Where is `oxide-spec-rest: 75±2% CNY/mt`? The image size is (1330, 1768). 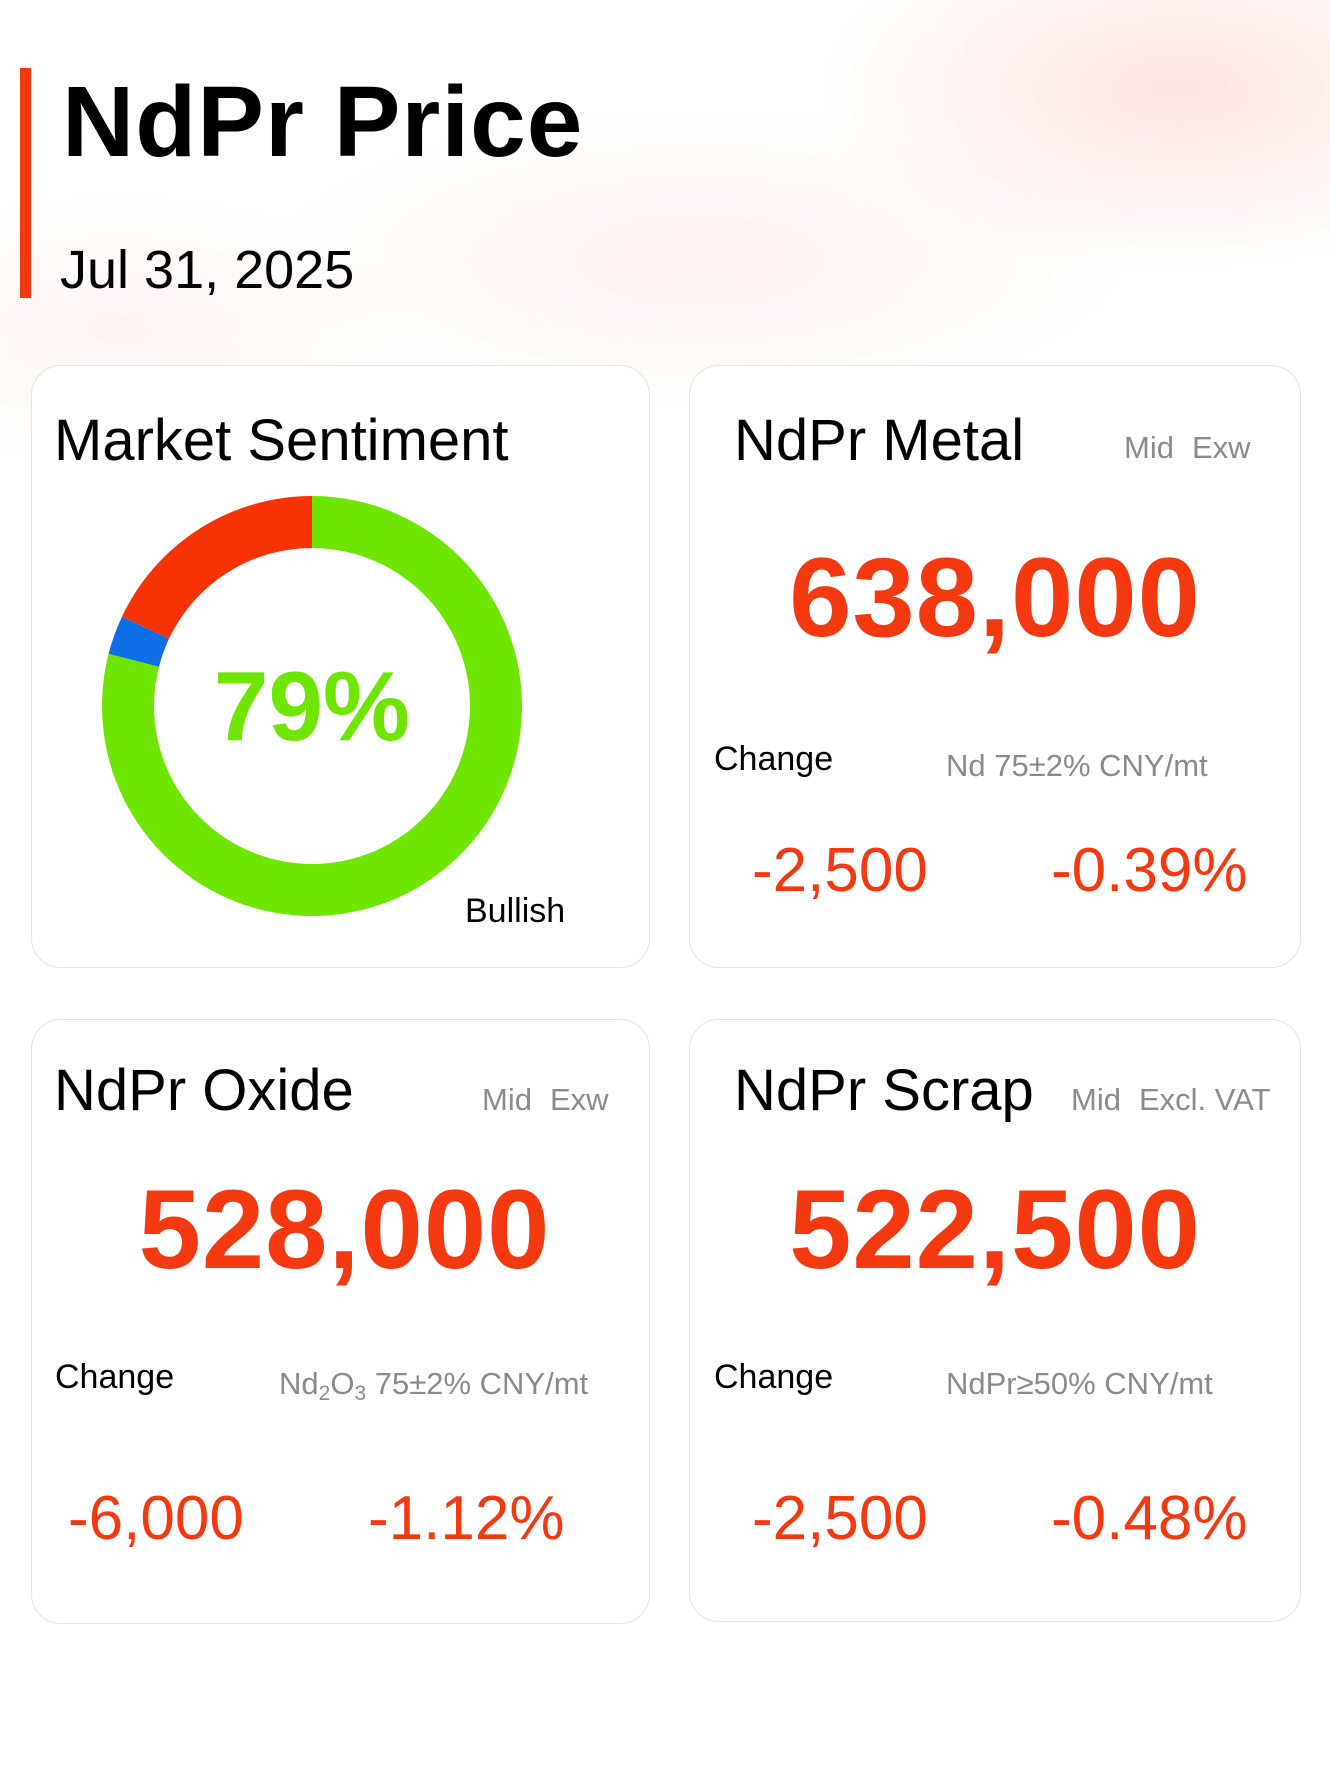 oxide-spec-rest: 75±2% CNY/mt is located at coordinates (477, 1383).